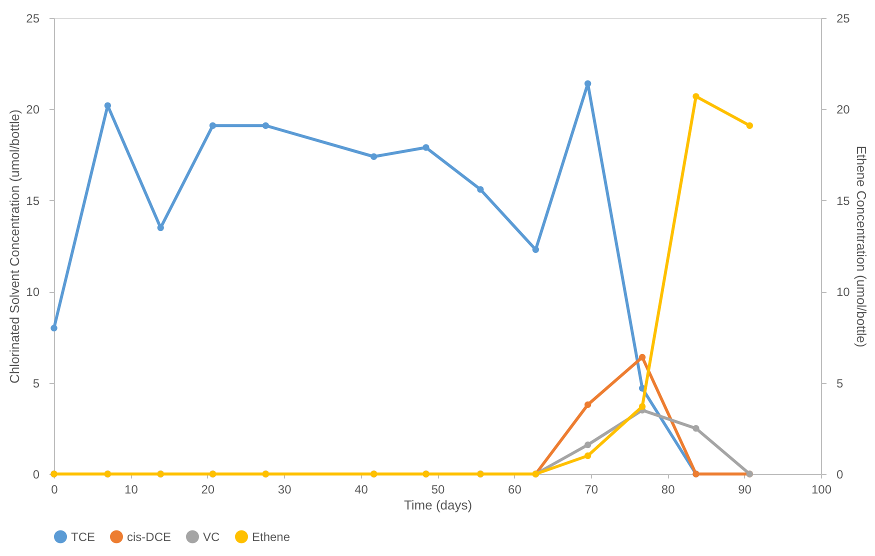 The image size is (875, 556). What do you see at coordinates (843, 19) in the screenshot?
I see `y2-tick-label: 25` at bounding box center [843, 19].